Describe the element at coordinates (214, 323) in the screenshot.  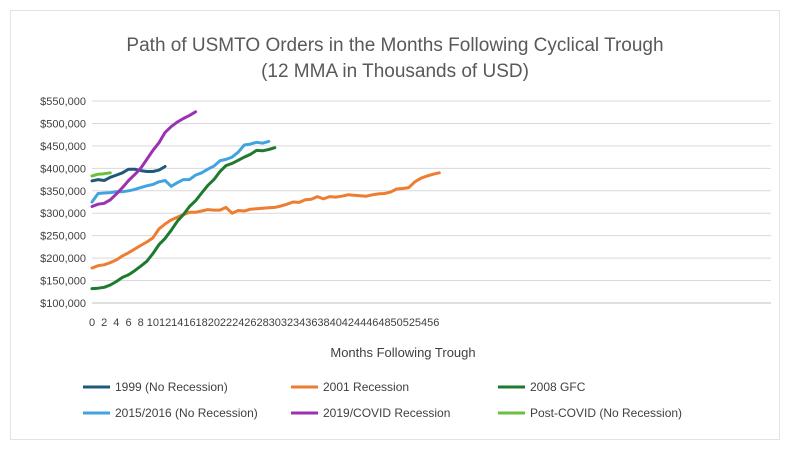
I see `x-tick-label: 20` at that location.